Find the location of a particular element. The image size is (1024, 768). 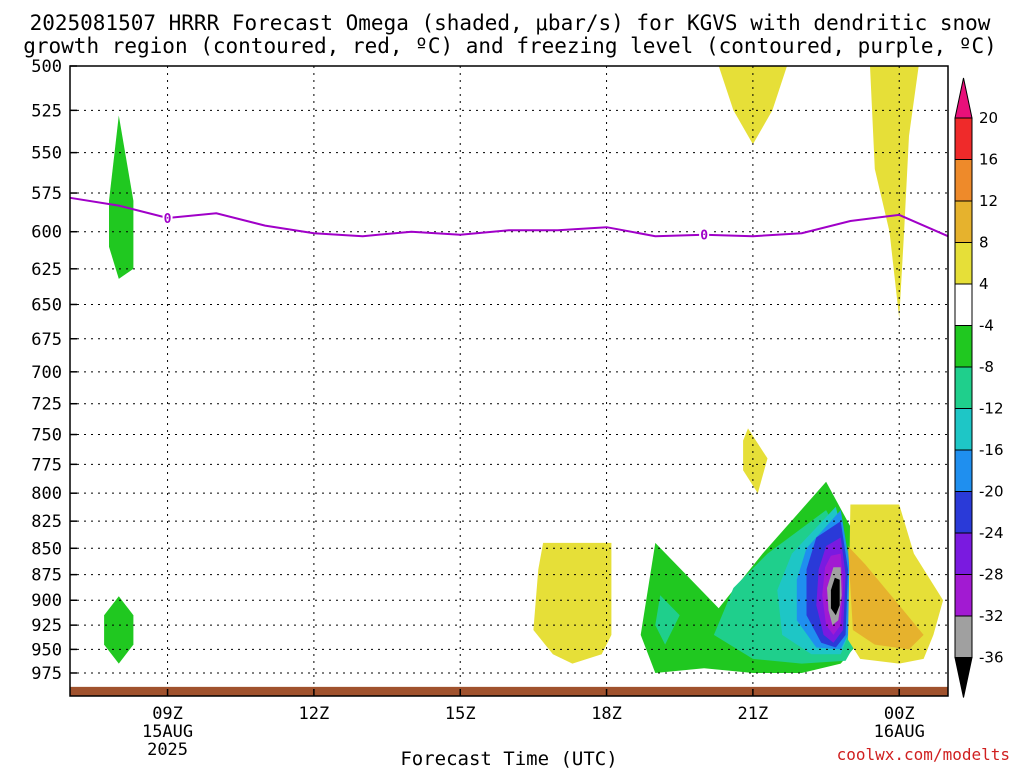

colorbar-tick-label: -28 is located at coordinates (991, 575).